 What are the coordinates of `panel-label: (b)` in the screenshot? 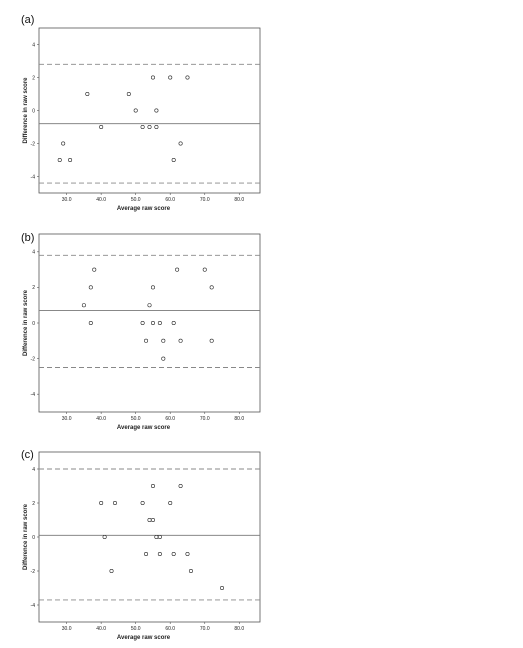 It's located at (27, 238).